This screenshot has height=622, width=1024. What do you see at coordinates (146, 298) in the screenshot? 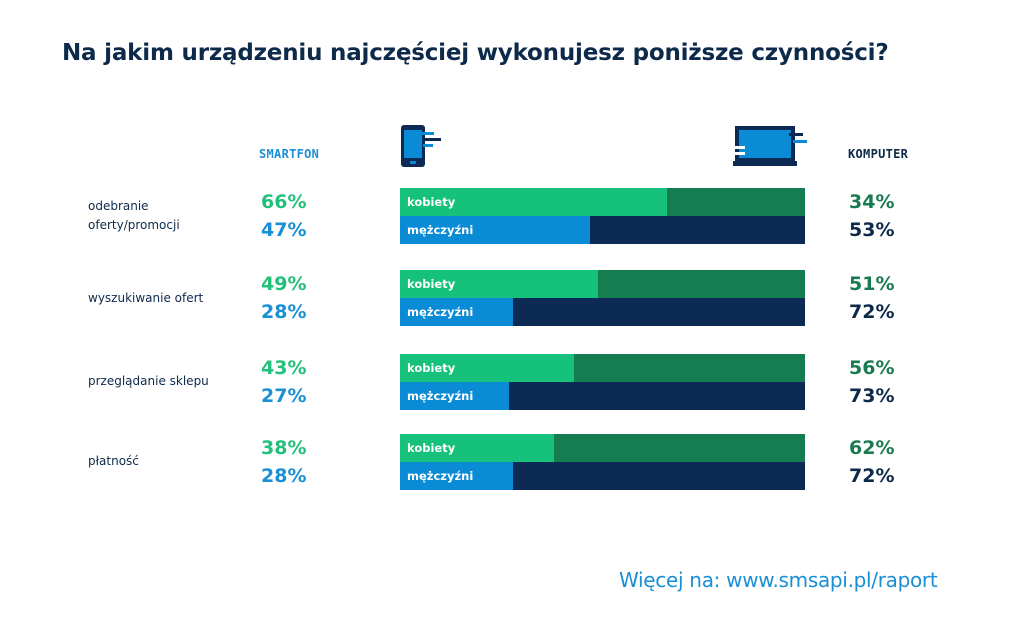
I see `category-label: wyszukiwanie ofert` at bounding box center [146, 298].